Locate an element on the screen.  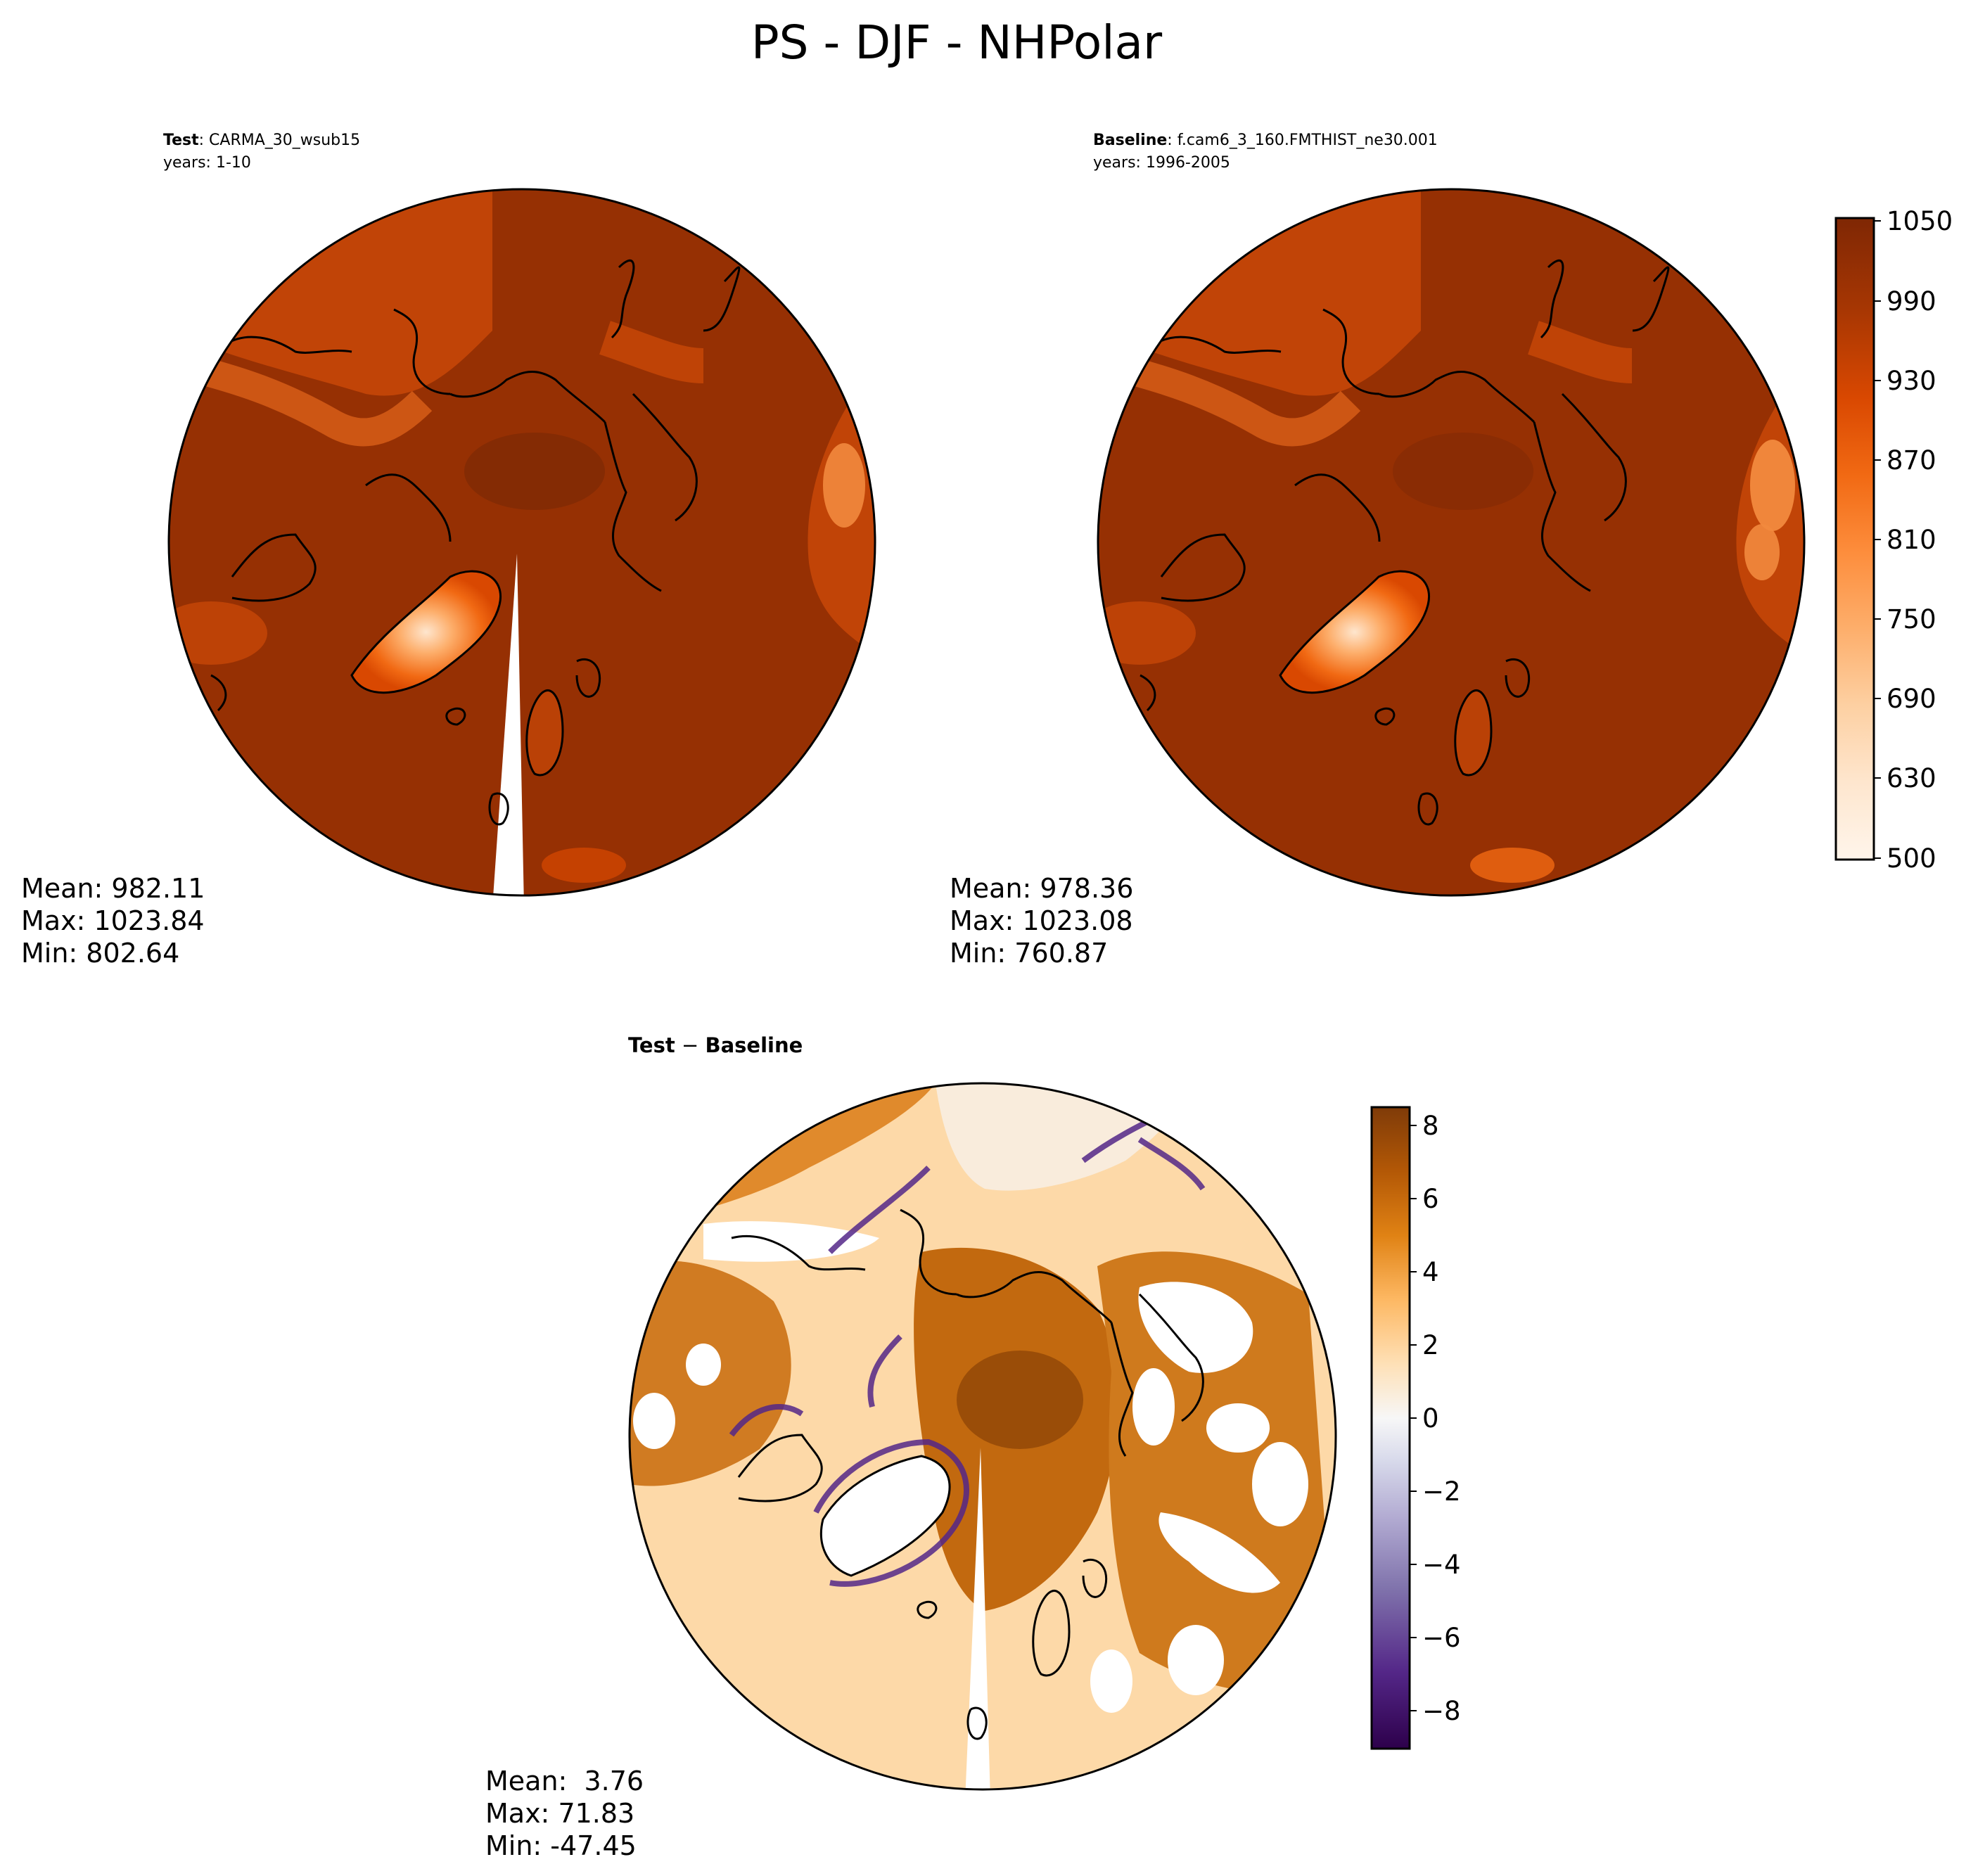
difference-label-baseline: Baseline is located at coordinates (754, 1045).